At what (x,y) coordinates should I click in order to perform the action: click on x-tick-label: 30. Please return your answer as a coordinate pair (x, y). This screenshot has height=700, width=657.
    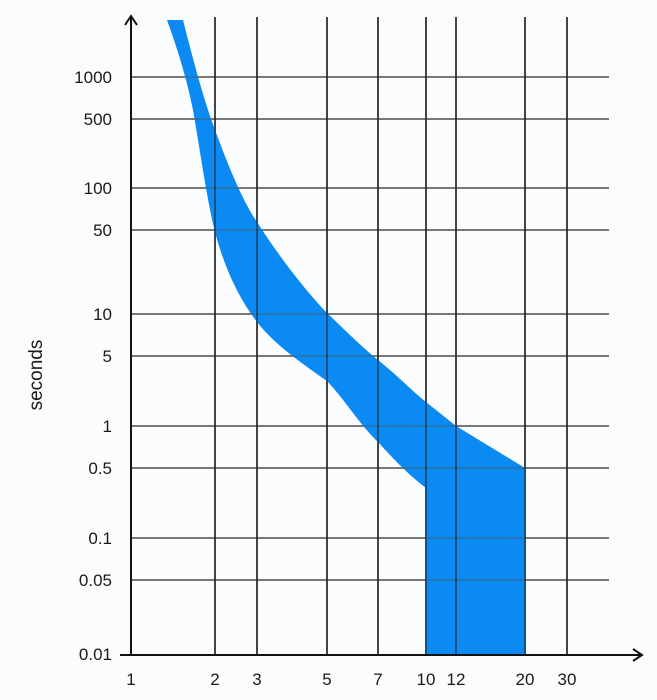
    Looking at the image, I should click on (567, 679).